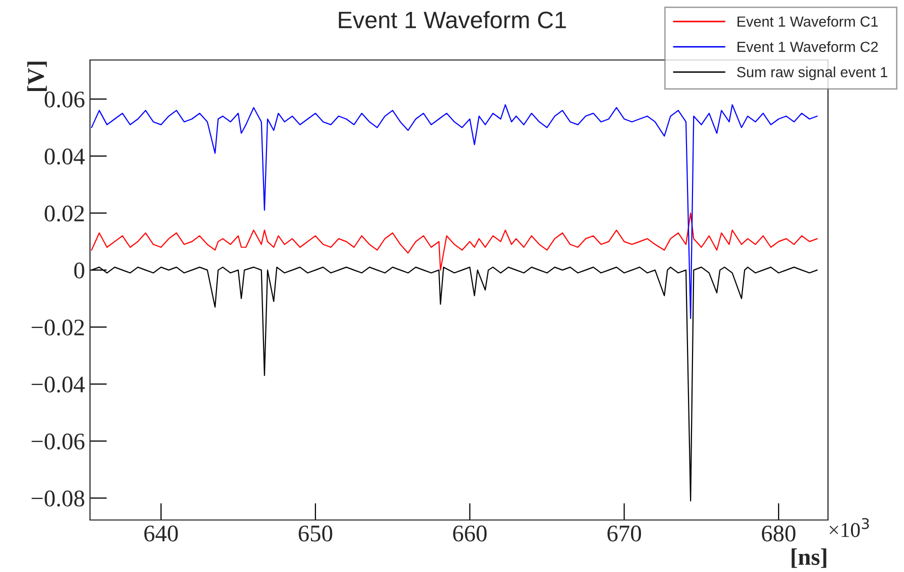 The image size is (904, 572). Describe the element at coordinates (625, 534) in the screenshot. I see `x-tick-label: 670` at that location.